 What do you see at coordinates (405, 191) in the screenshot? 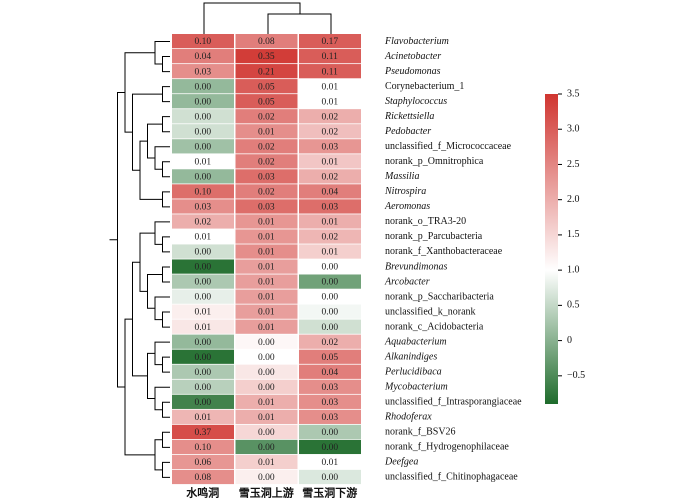
I see `row-label: Nitrospira` at bounding box center [405, 191].